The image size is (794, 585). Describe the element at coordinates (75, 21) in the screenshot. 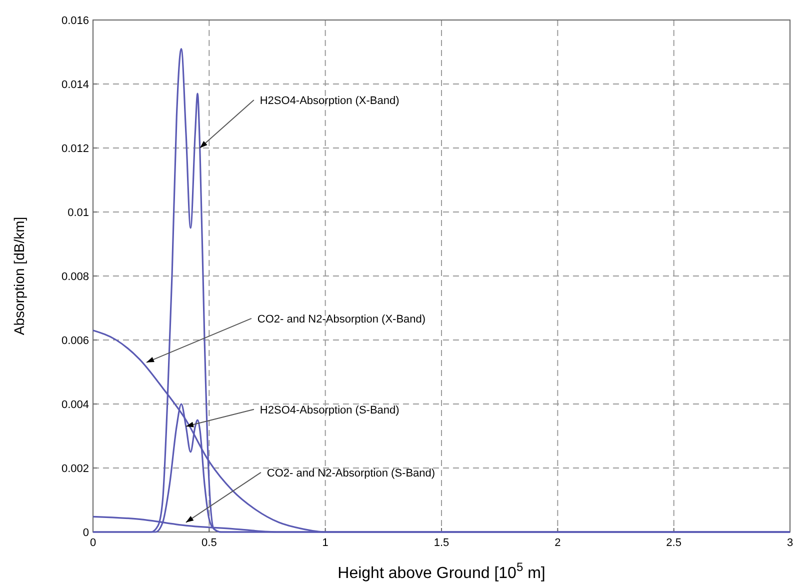

I see `y-tick-label: 0.016` at that location.